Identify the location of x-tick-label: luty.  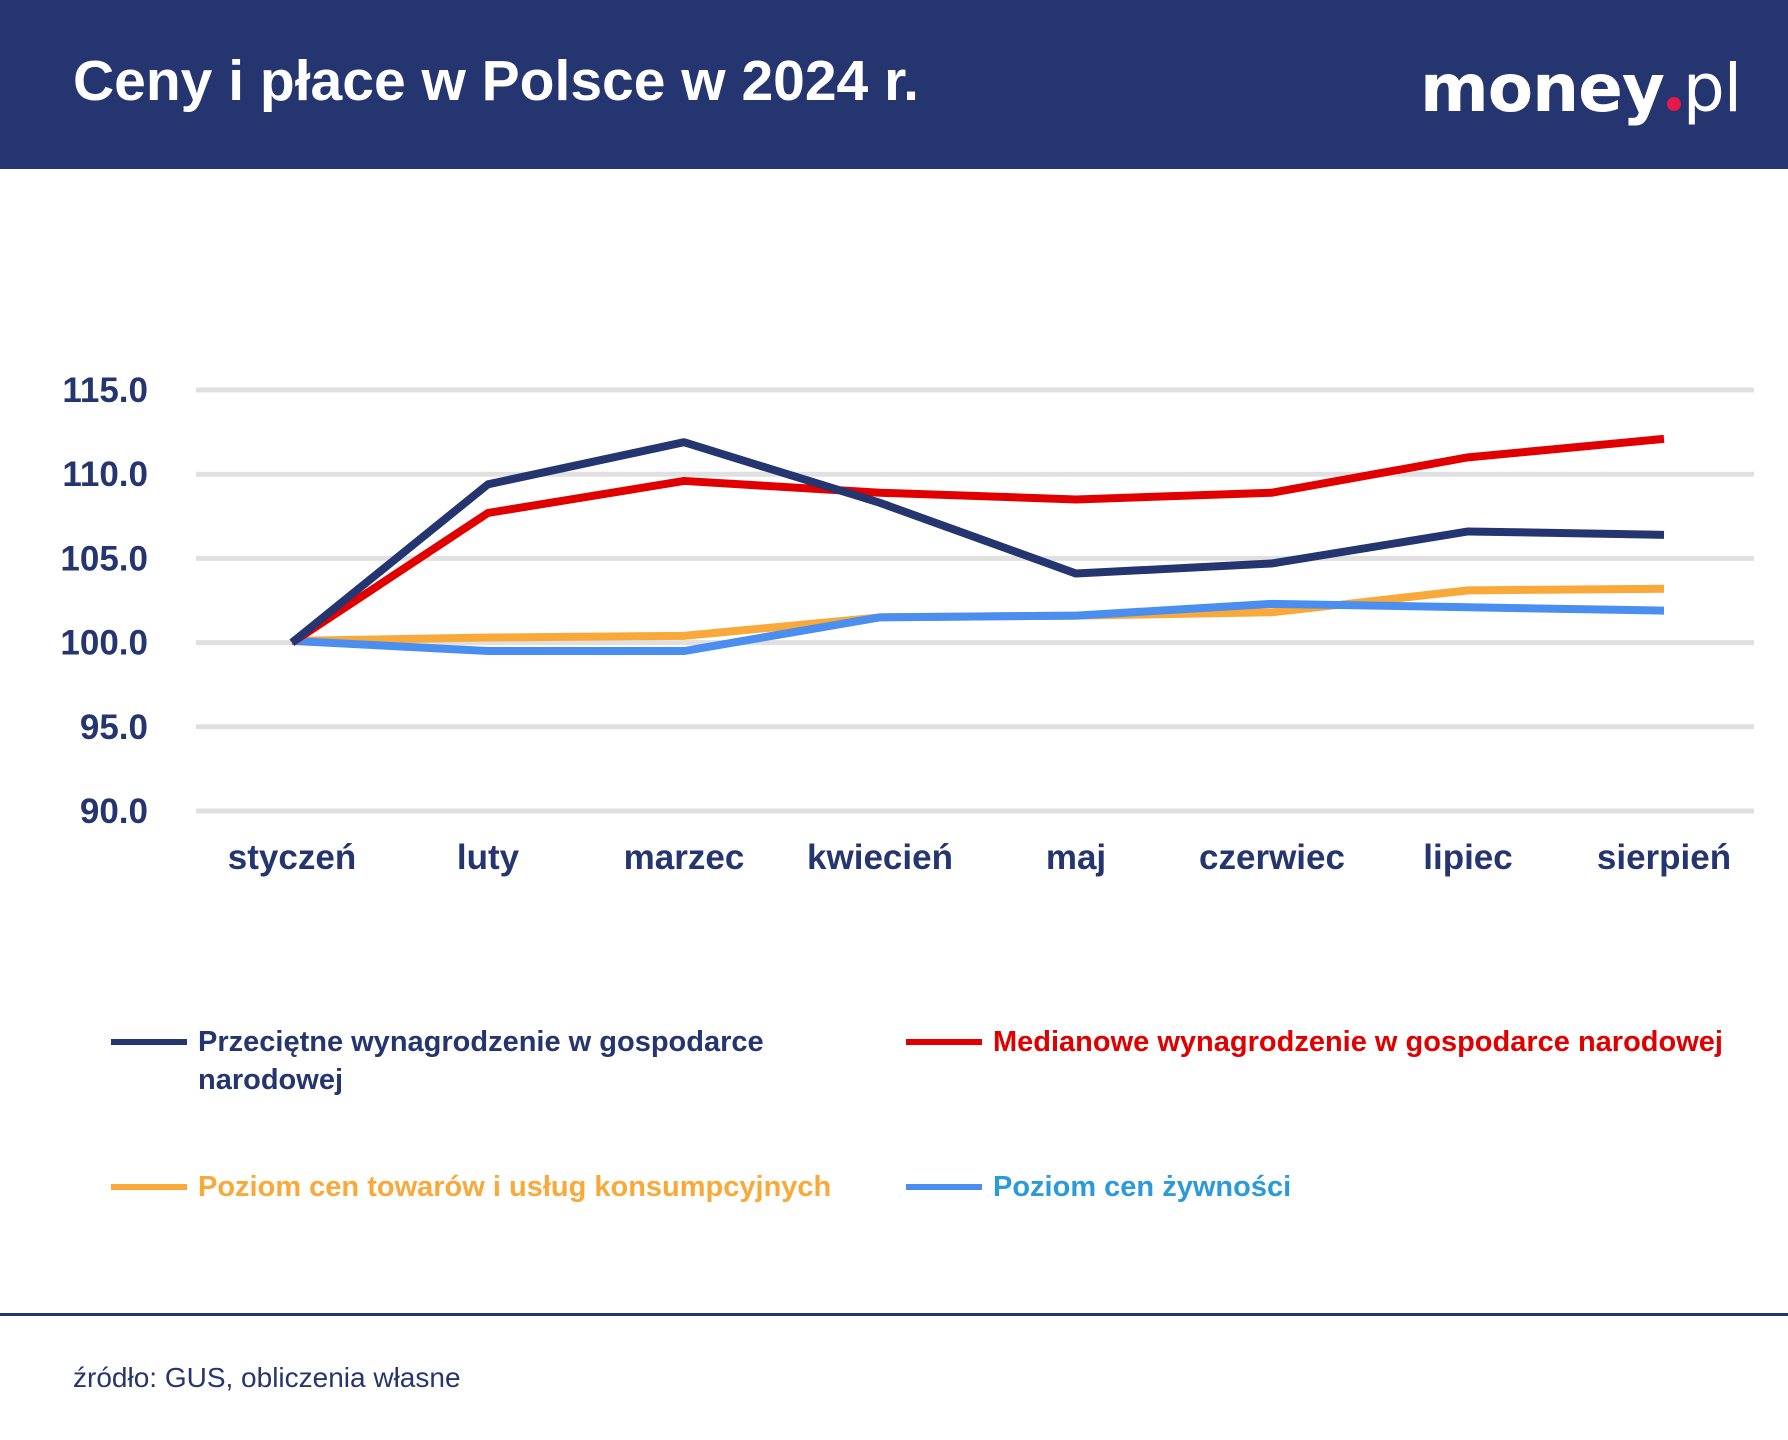
(488, 857).